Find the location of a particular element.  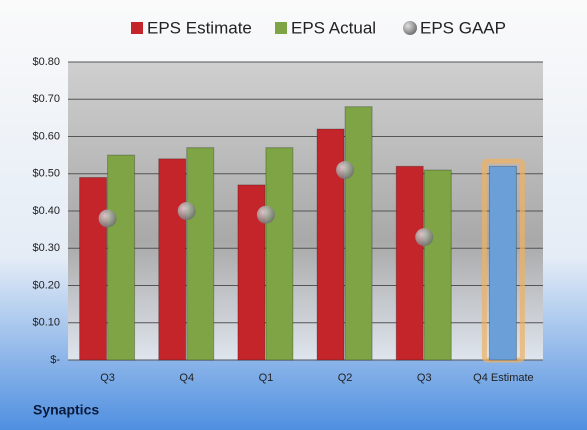

legend-label: EPS GAAP is located at coordinates (463, 27).